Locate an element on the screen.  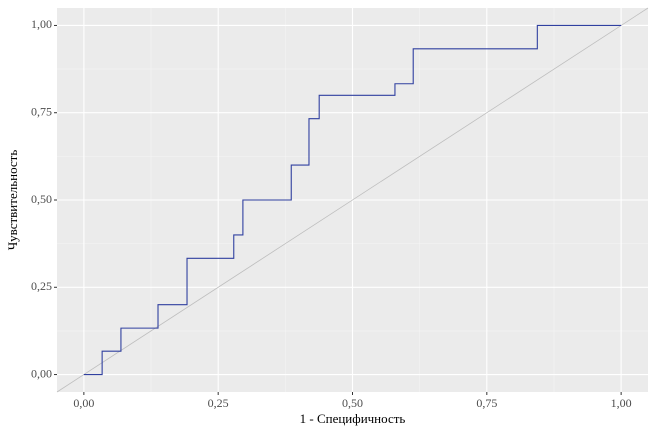
y-tick-label: 1,00 is located at coordinates (41, 24).